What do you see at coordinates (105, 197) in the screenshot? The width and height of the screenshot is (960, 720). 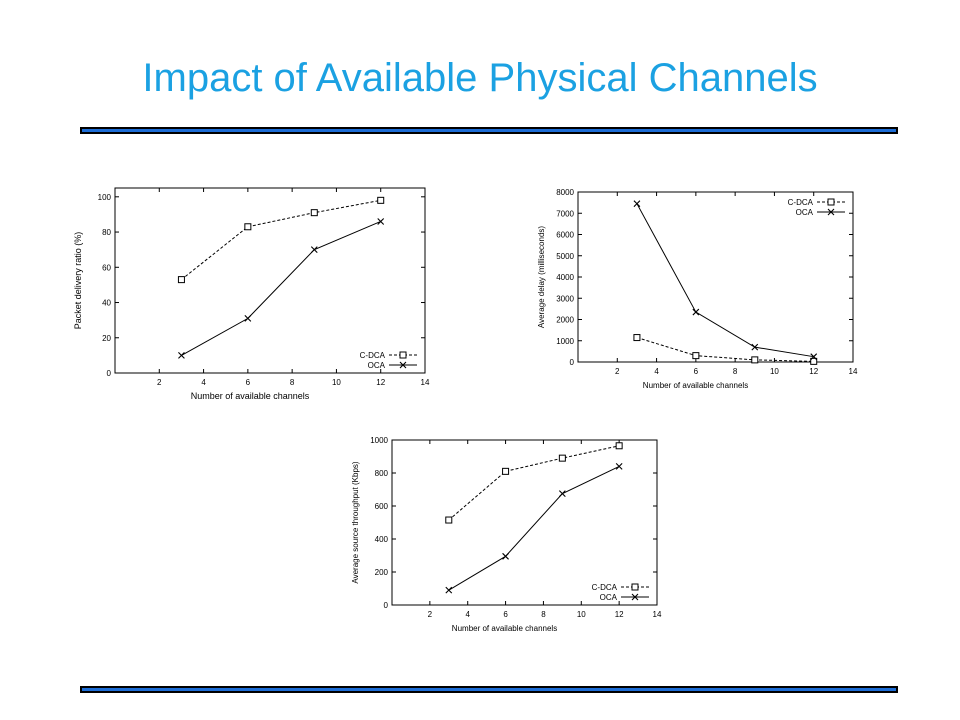 I see `y-tick-label: 100` at bounding box center [105, 197].